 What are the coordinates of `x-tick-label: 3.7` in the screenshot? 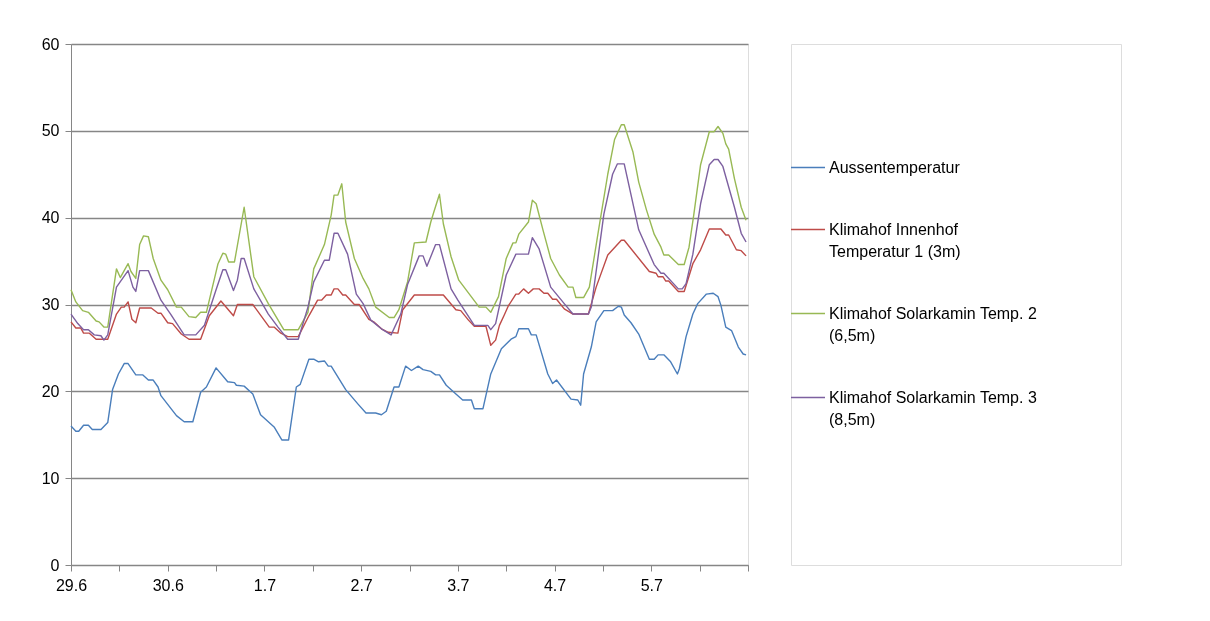 It's located at (458, 585).